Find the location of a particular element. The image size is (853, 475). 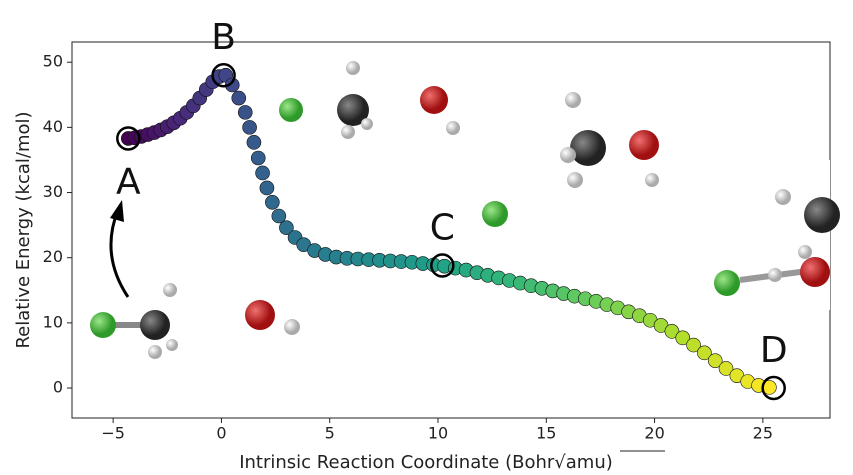

x-tick-label: 5 is located at coordinates (330, 433).